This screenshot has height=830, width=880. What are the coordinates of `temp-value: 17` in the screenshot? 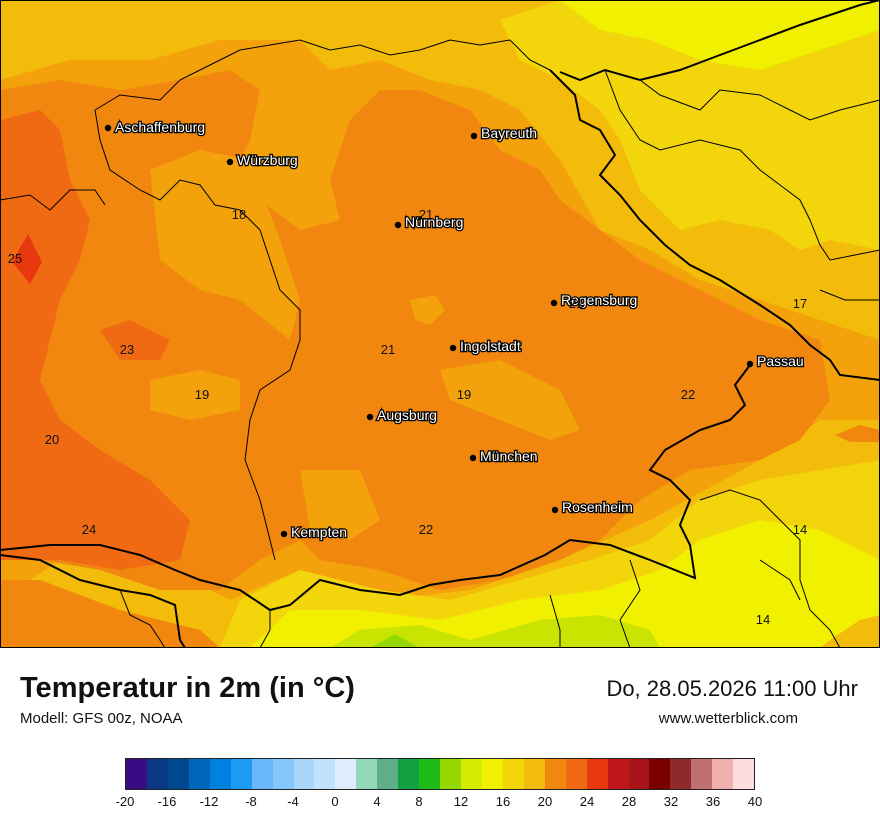 It's located at (800, 303).